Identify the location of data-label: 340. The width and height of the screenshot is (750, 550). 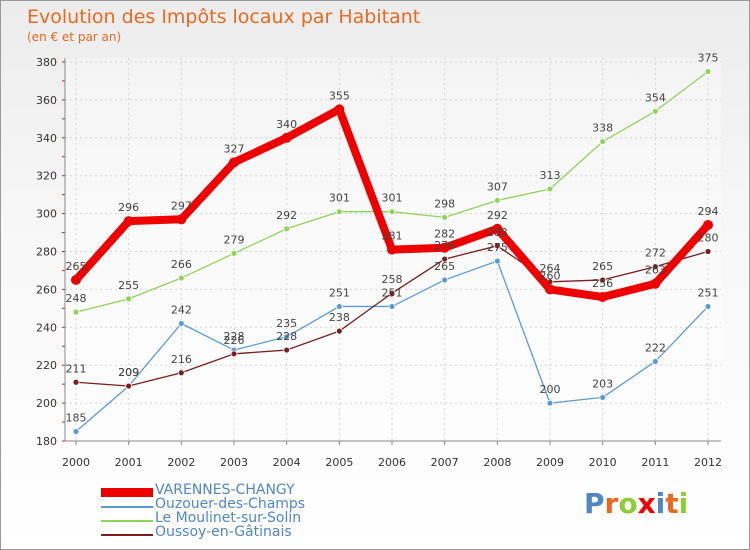
(286, 124).